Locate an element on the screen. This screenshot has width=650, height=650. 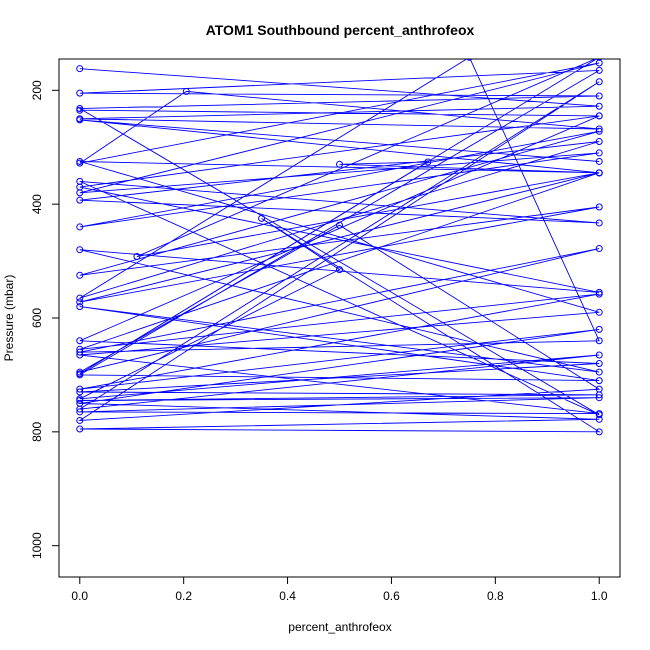
chart-title: ATOM1 Southbound percent_anthrofeox is located at coordinates (340, 30).